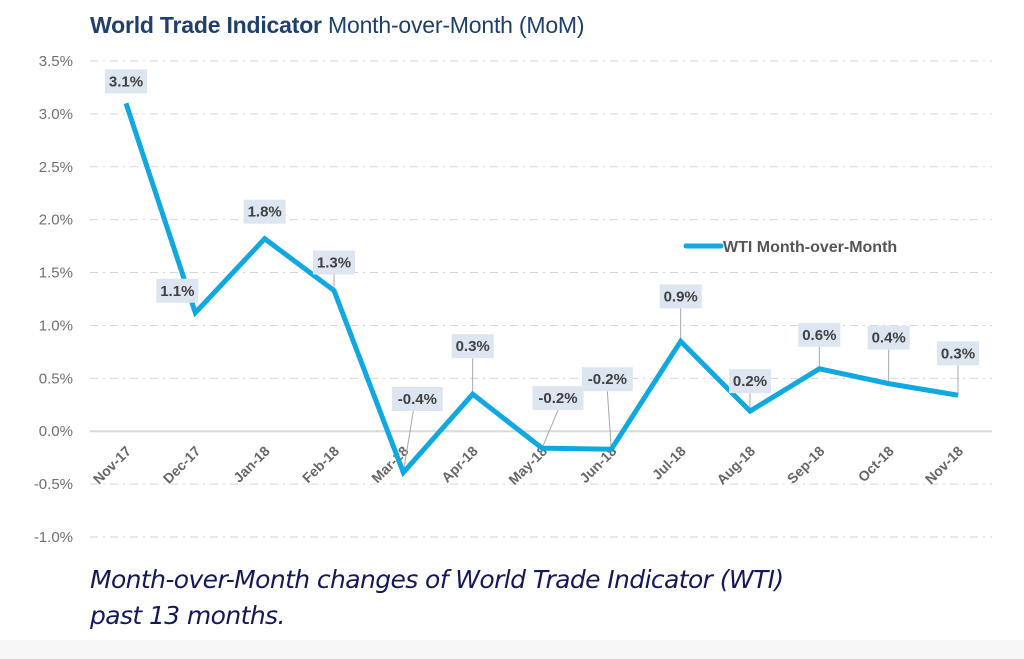 The image size is (1024, 659). Describe the element at coordinates (669, 463) in the screenshot. I see `x-tick-label: Jul-18` at that location.